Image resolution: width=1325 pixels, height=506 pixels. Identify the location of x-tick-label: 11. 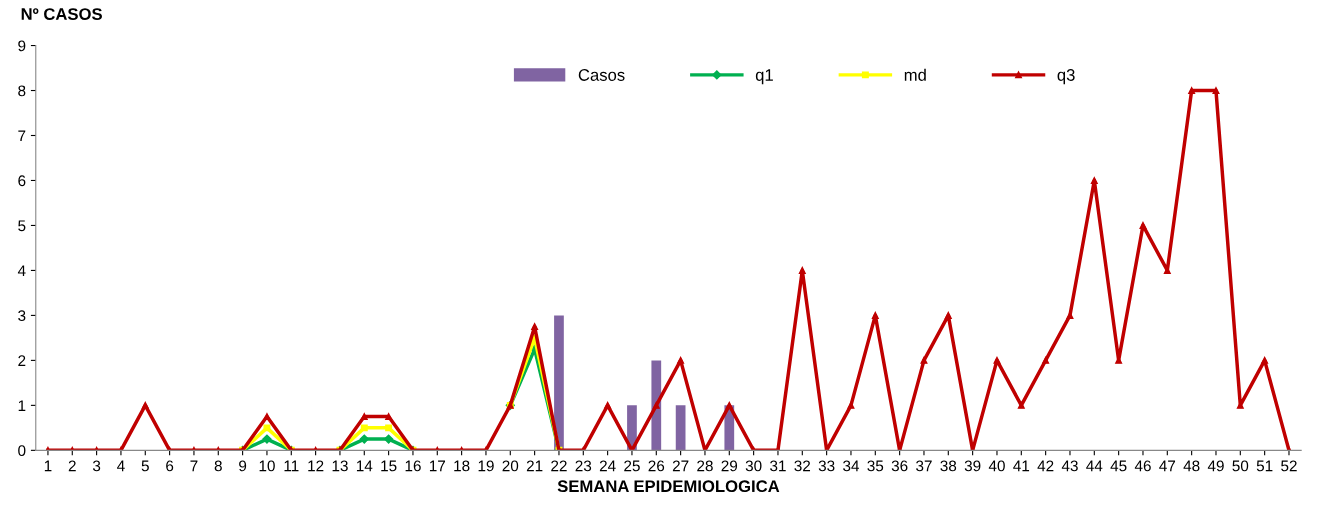
(291, 466).